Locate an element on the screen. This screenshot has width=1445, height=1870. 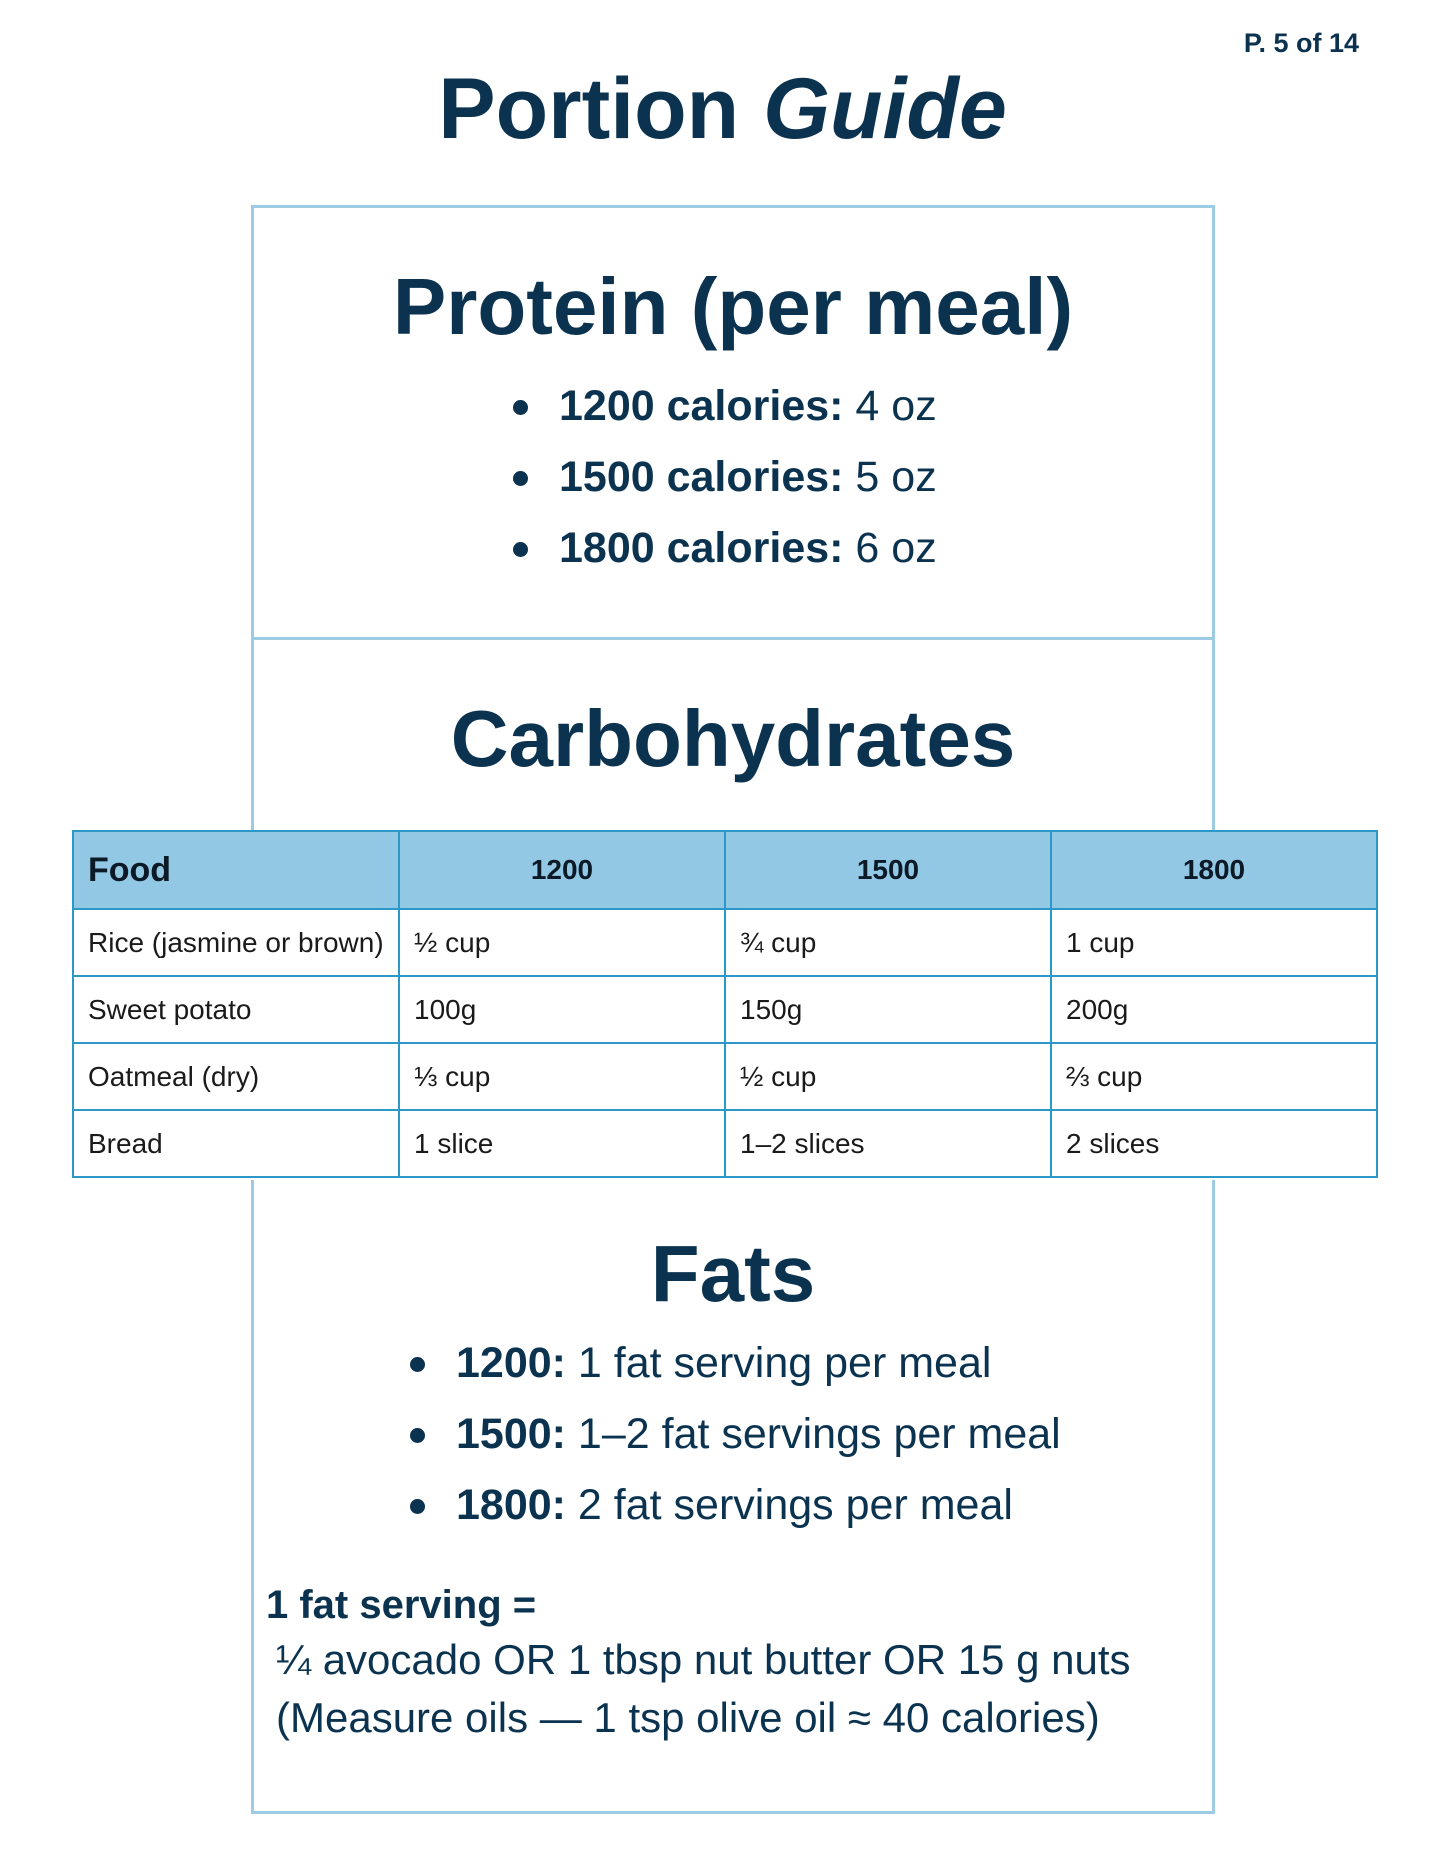
portion-cell: 150g is located at coordinates (888, 1009).